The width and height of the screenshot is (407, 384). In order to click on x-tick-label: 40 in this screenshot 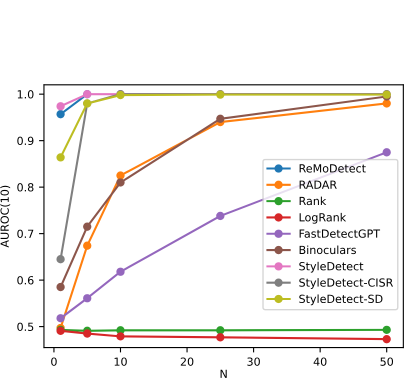, I will do `click(320, 361)`.